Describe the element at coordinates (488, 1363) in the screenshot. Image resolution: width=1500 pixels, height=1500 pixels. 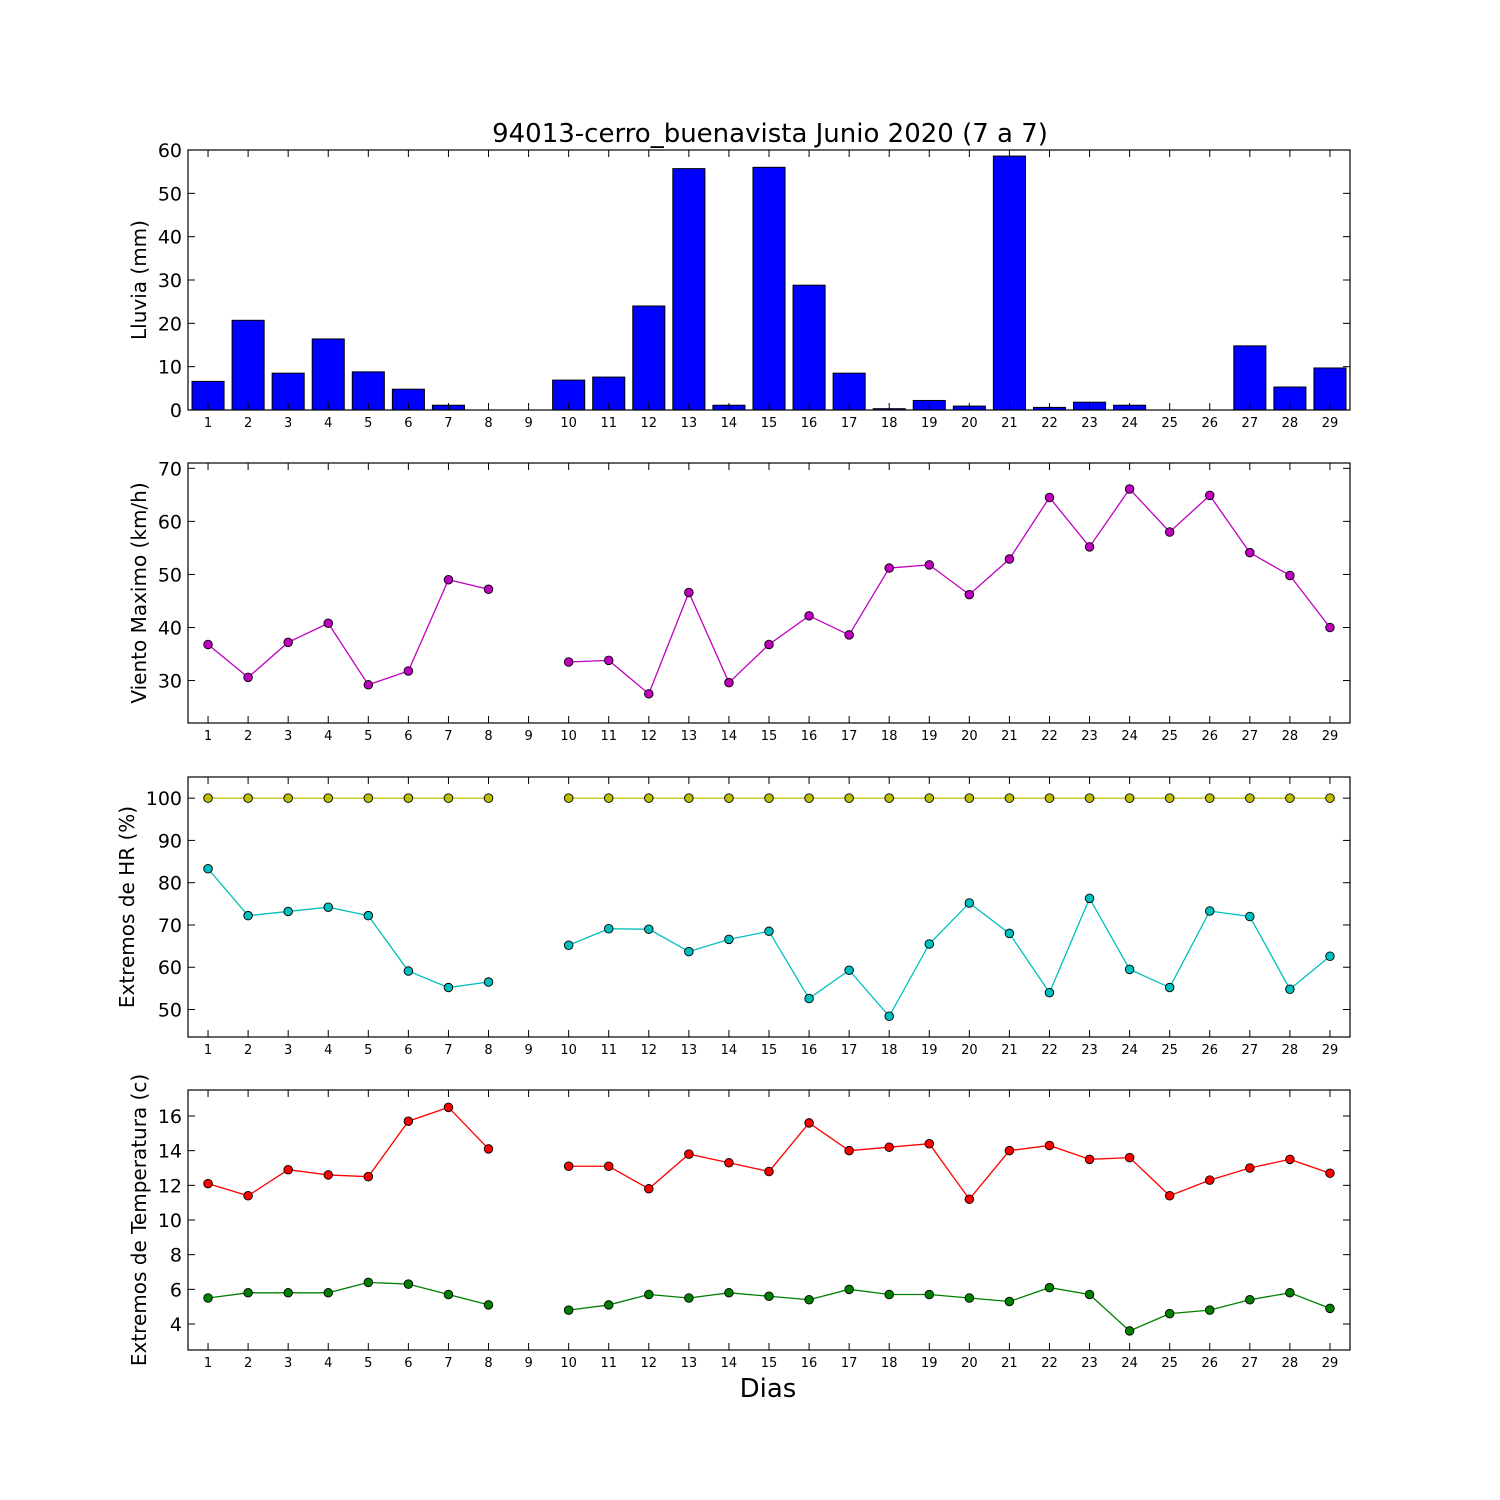
I see `x-tick-label: 8` at that location.